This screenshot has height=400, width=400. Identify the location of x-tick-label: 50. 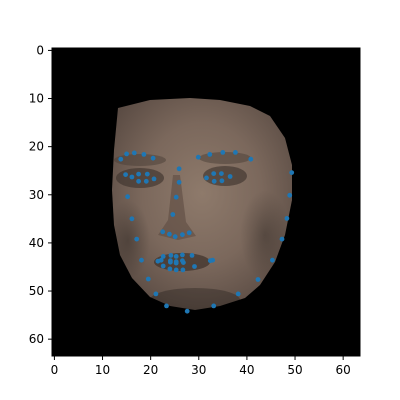
(294, 370).